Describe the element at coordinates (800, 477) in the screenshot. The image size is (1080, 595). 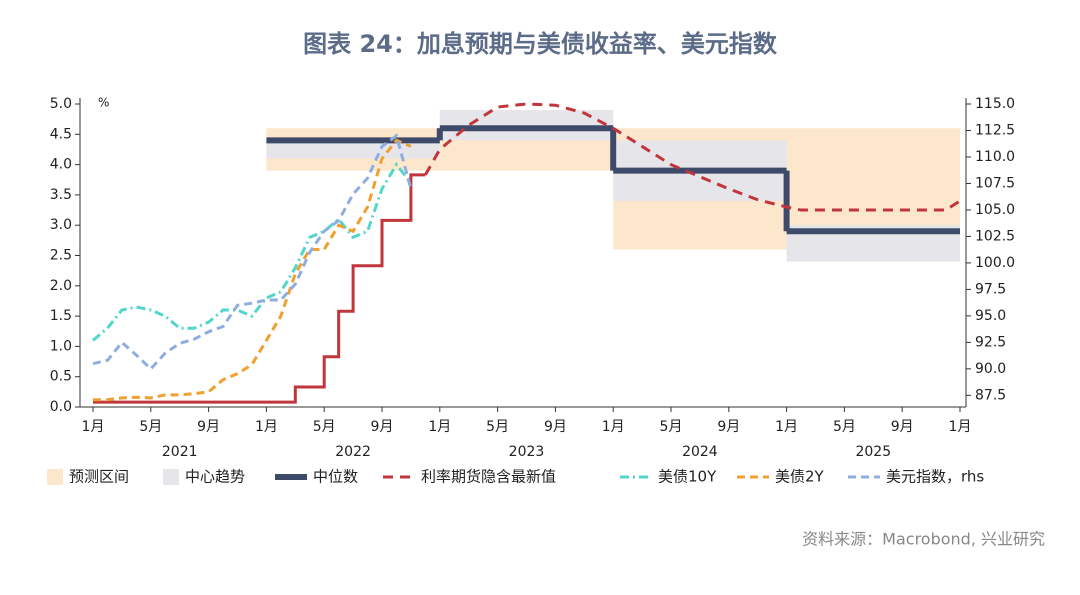
I see `legend-label: 美债2Y` at that location.